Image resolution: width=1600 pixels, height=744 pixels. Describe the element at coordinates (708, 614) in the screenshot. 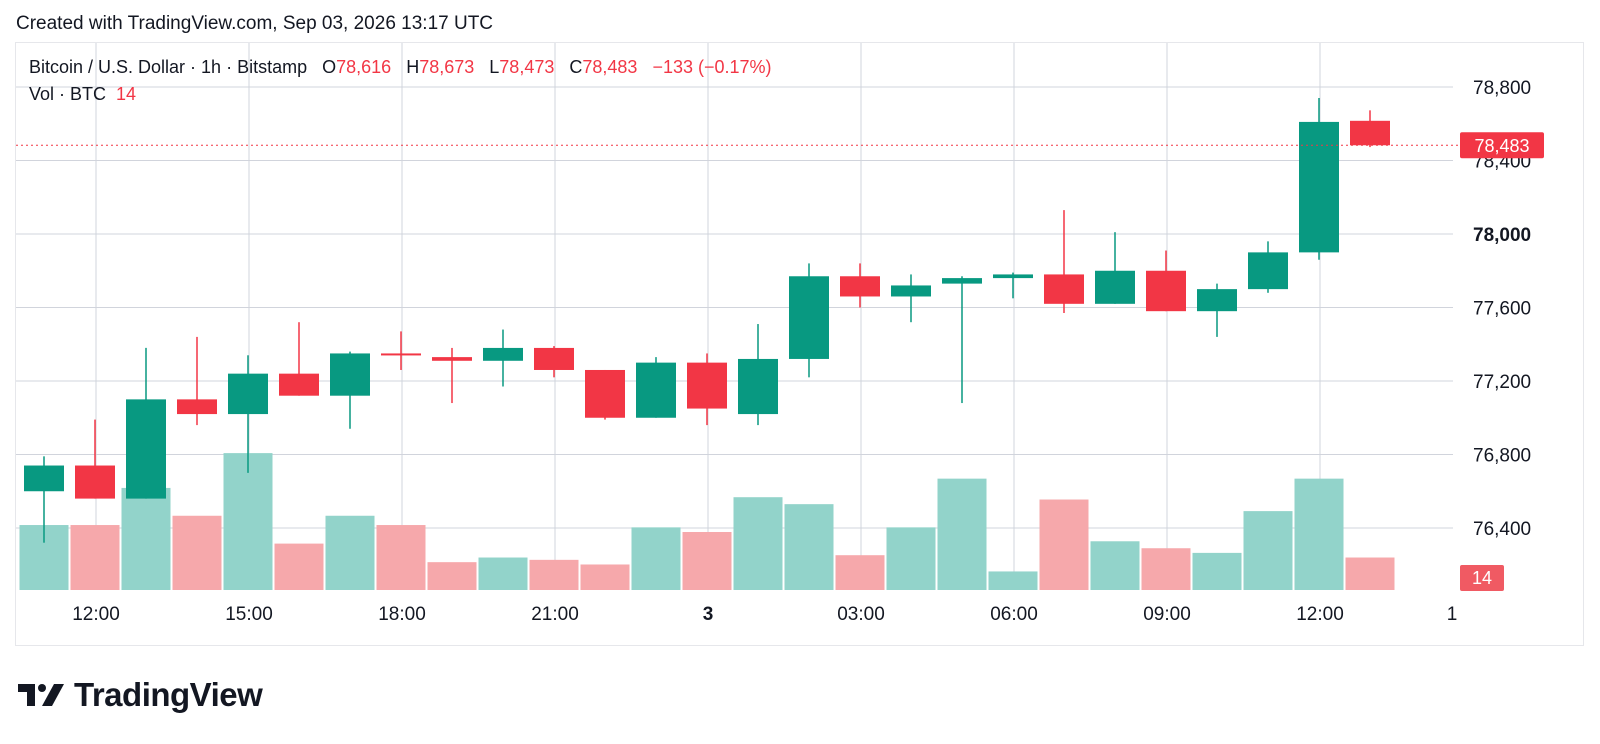

I see `x-tick-label: 3` at that location.